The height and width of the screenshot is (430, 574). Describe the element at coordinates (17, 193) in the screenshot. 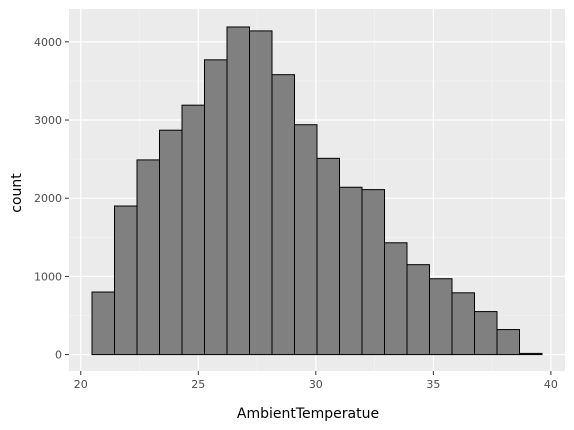

I see `y-axis-title: count` at that location.